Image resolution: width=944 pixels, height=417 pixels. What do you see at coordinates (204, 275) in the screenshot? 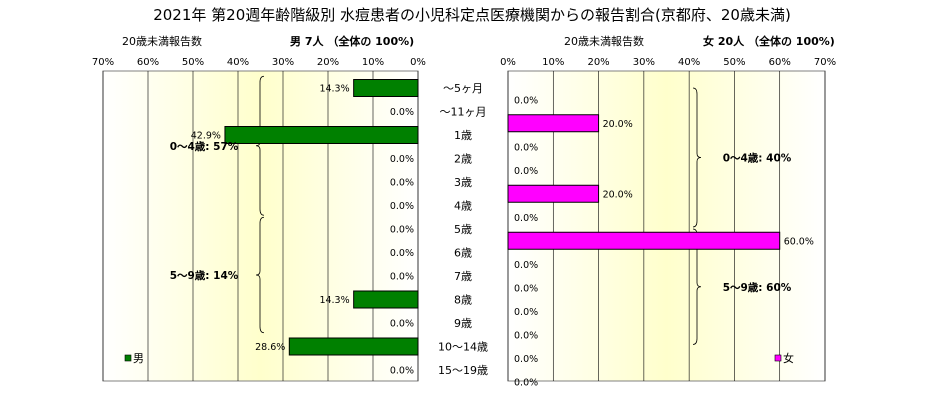
I see `male-group-annotation: 5～9歳: 14%` at bounding box center [204, 275].